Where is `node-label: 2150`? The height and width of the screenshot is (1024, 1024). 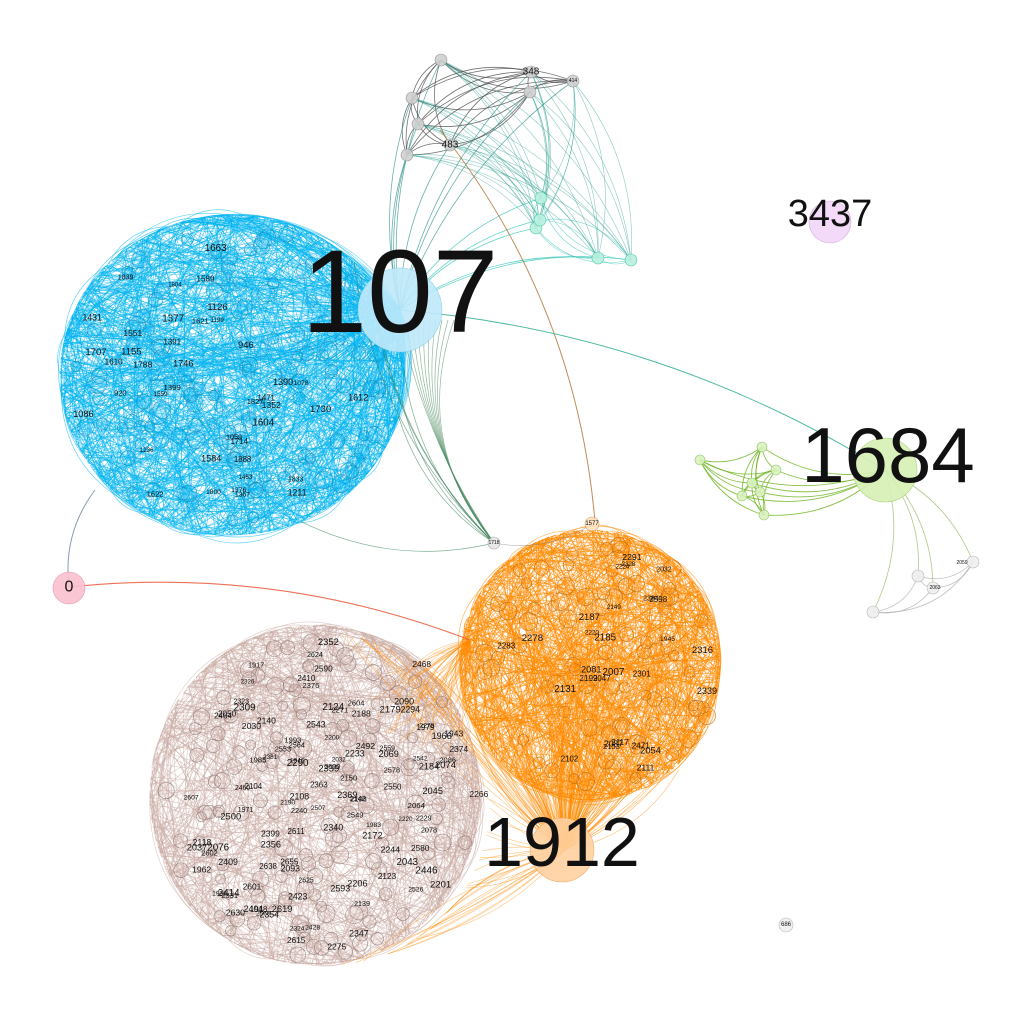
node-label: 2150 is located at coordinates (348, 777).